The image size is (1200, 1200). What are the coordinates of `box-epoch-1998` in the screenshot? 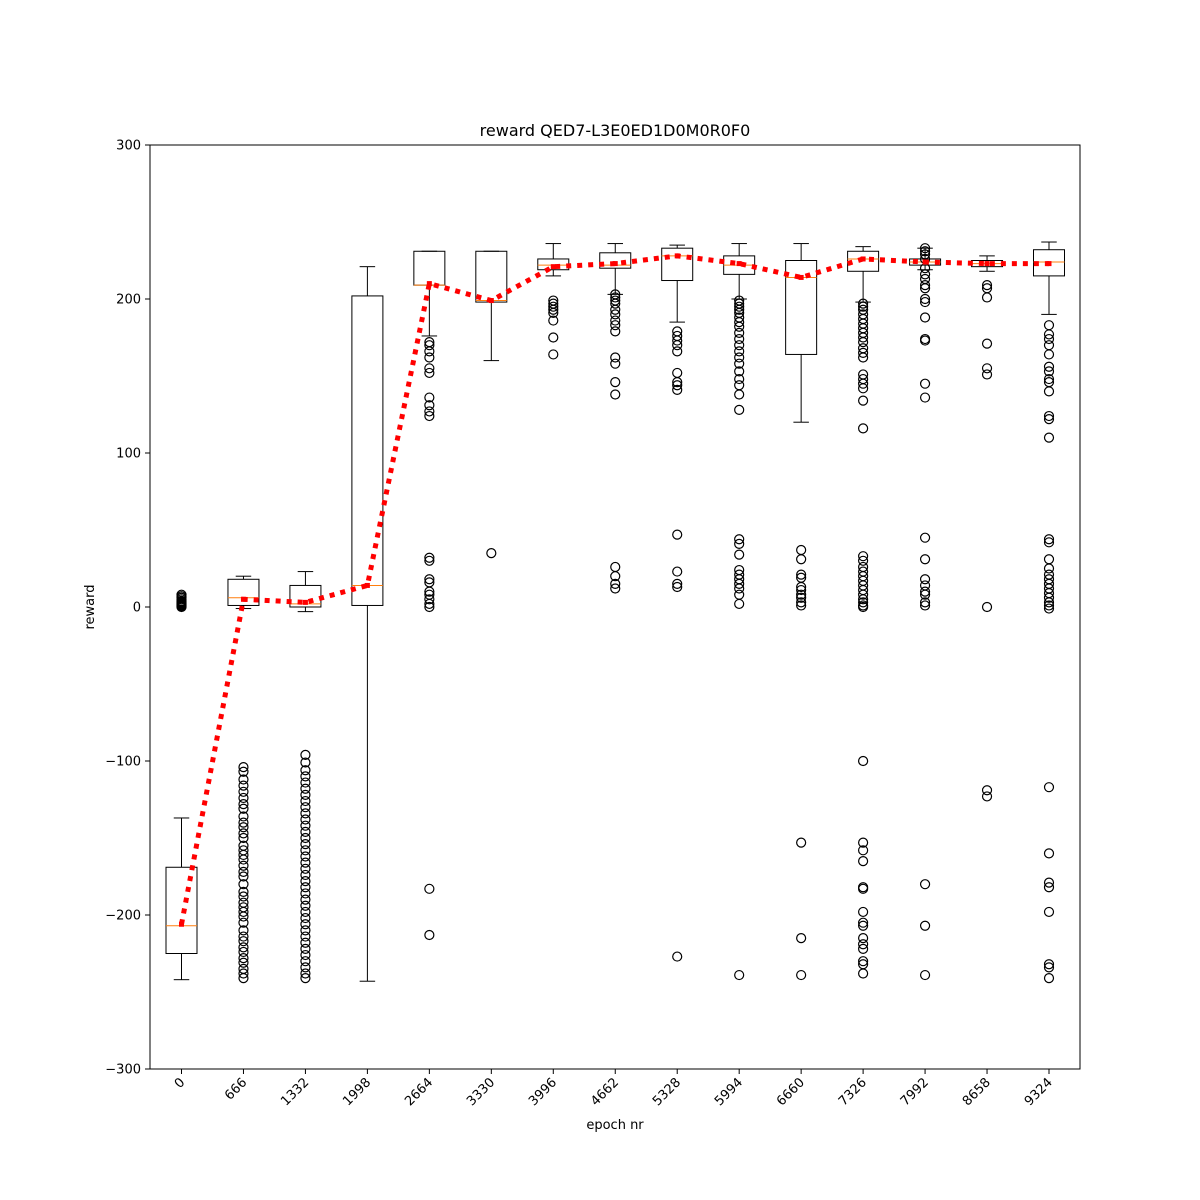 It's located at (367, 624).